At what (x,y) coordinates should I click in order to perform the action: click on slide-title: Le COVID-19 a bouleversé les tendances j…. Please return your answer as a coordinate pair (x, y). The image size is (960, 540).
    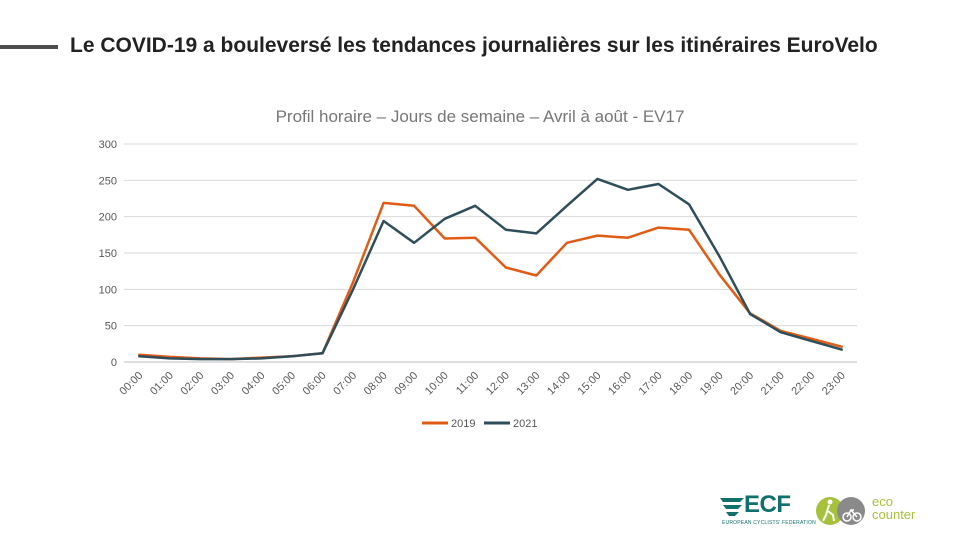
    Looking at the image, I should click on (474, 45).